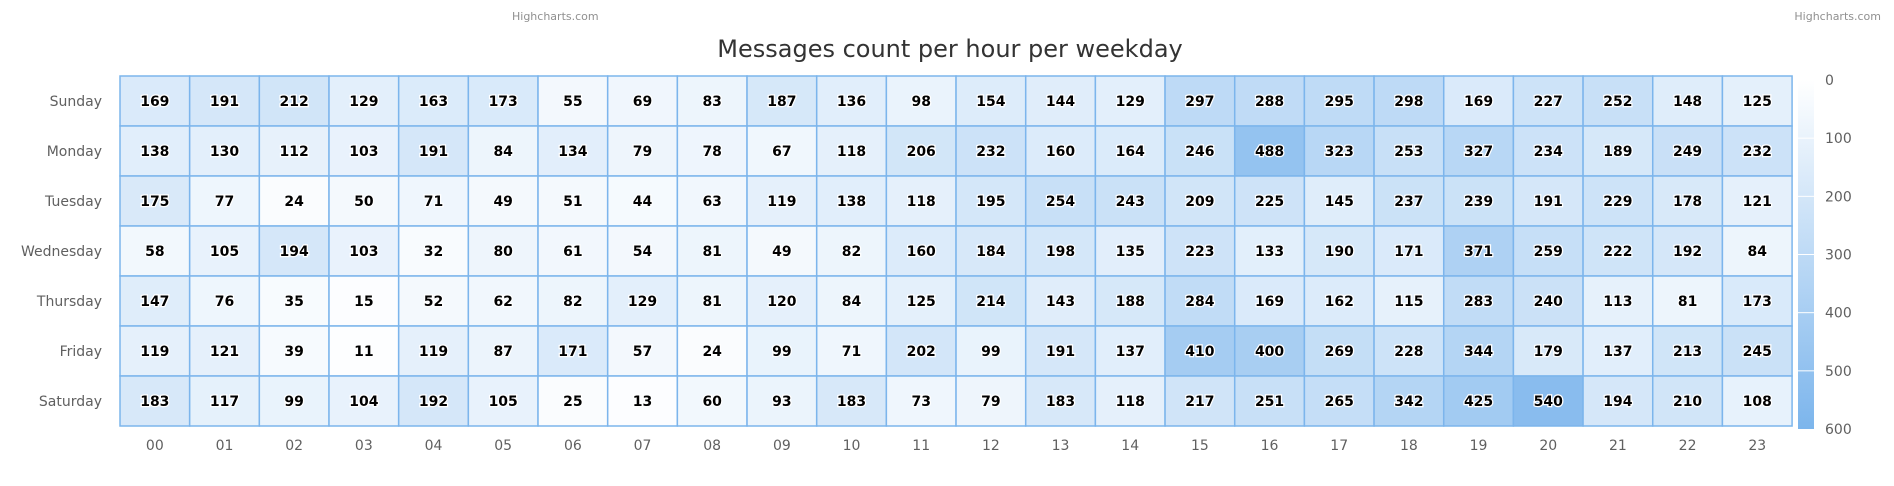 The height and width of the screenshot is (486, 1894). Describe the element at coordinates (1270, 446) in the screenshot. I see `x-axis-label: 16` at that location.